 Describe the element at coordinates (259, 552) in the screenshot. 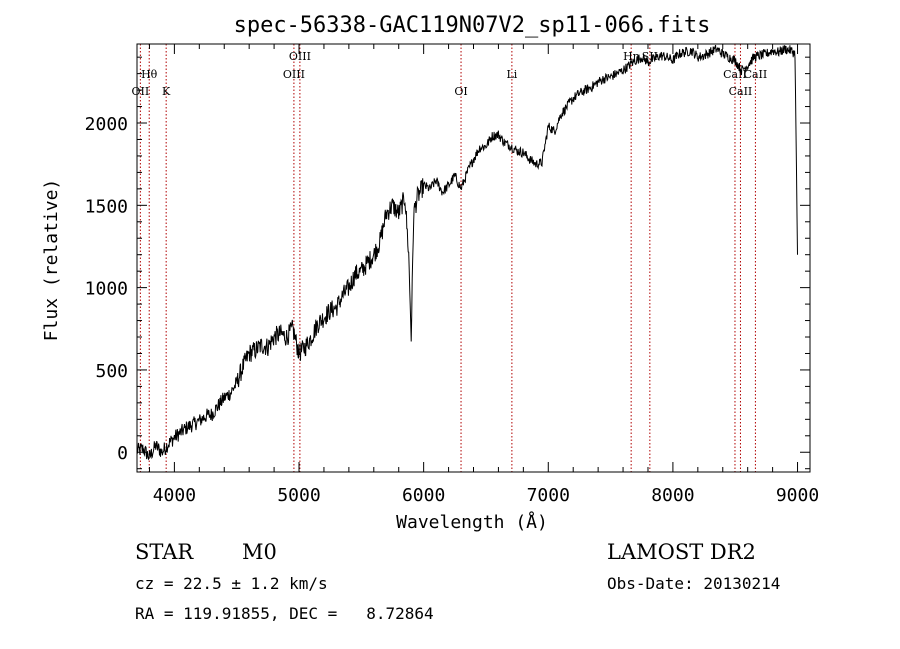

I see `object-subclass: M0` at that location.